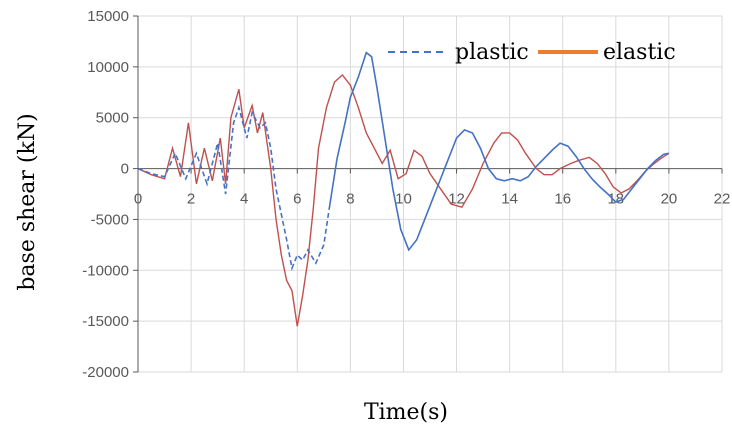 This screenshot has height=429, width=732. I want to click on x-tick-label: 2, so click(191, 199).